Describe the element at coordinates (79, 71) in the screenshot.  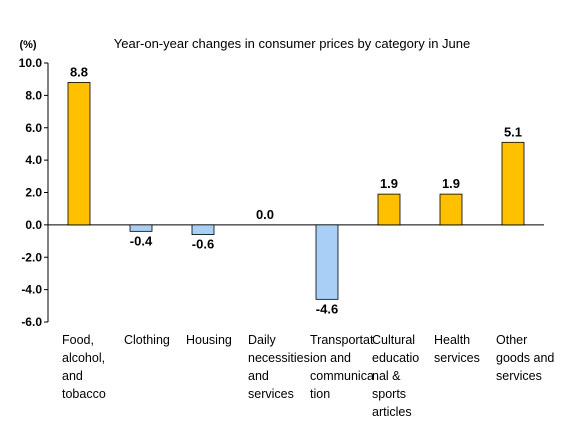
I see `data-label: 8.8` at that location.